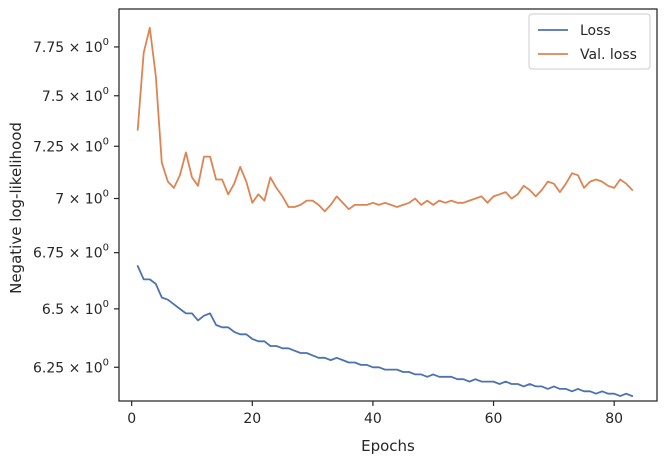  What do you see at coordinates (595, 31) in the screenshot?
I see `legend-label-loss: Loss` at bounding box center [595, 31].